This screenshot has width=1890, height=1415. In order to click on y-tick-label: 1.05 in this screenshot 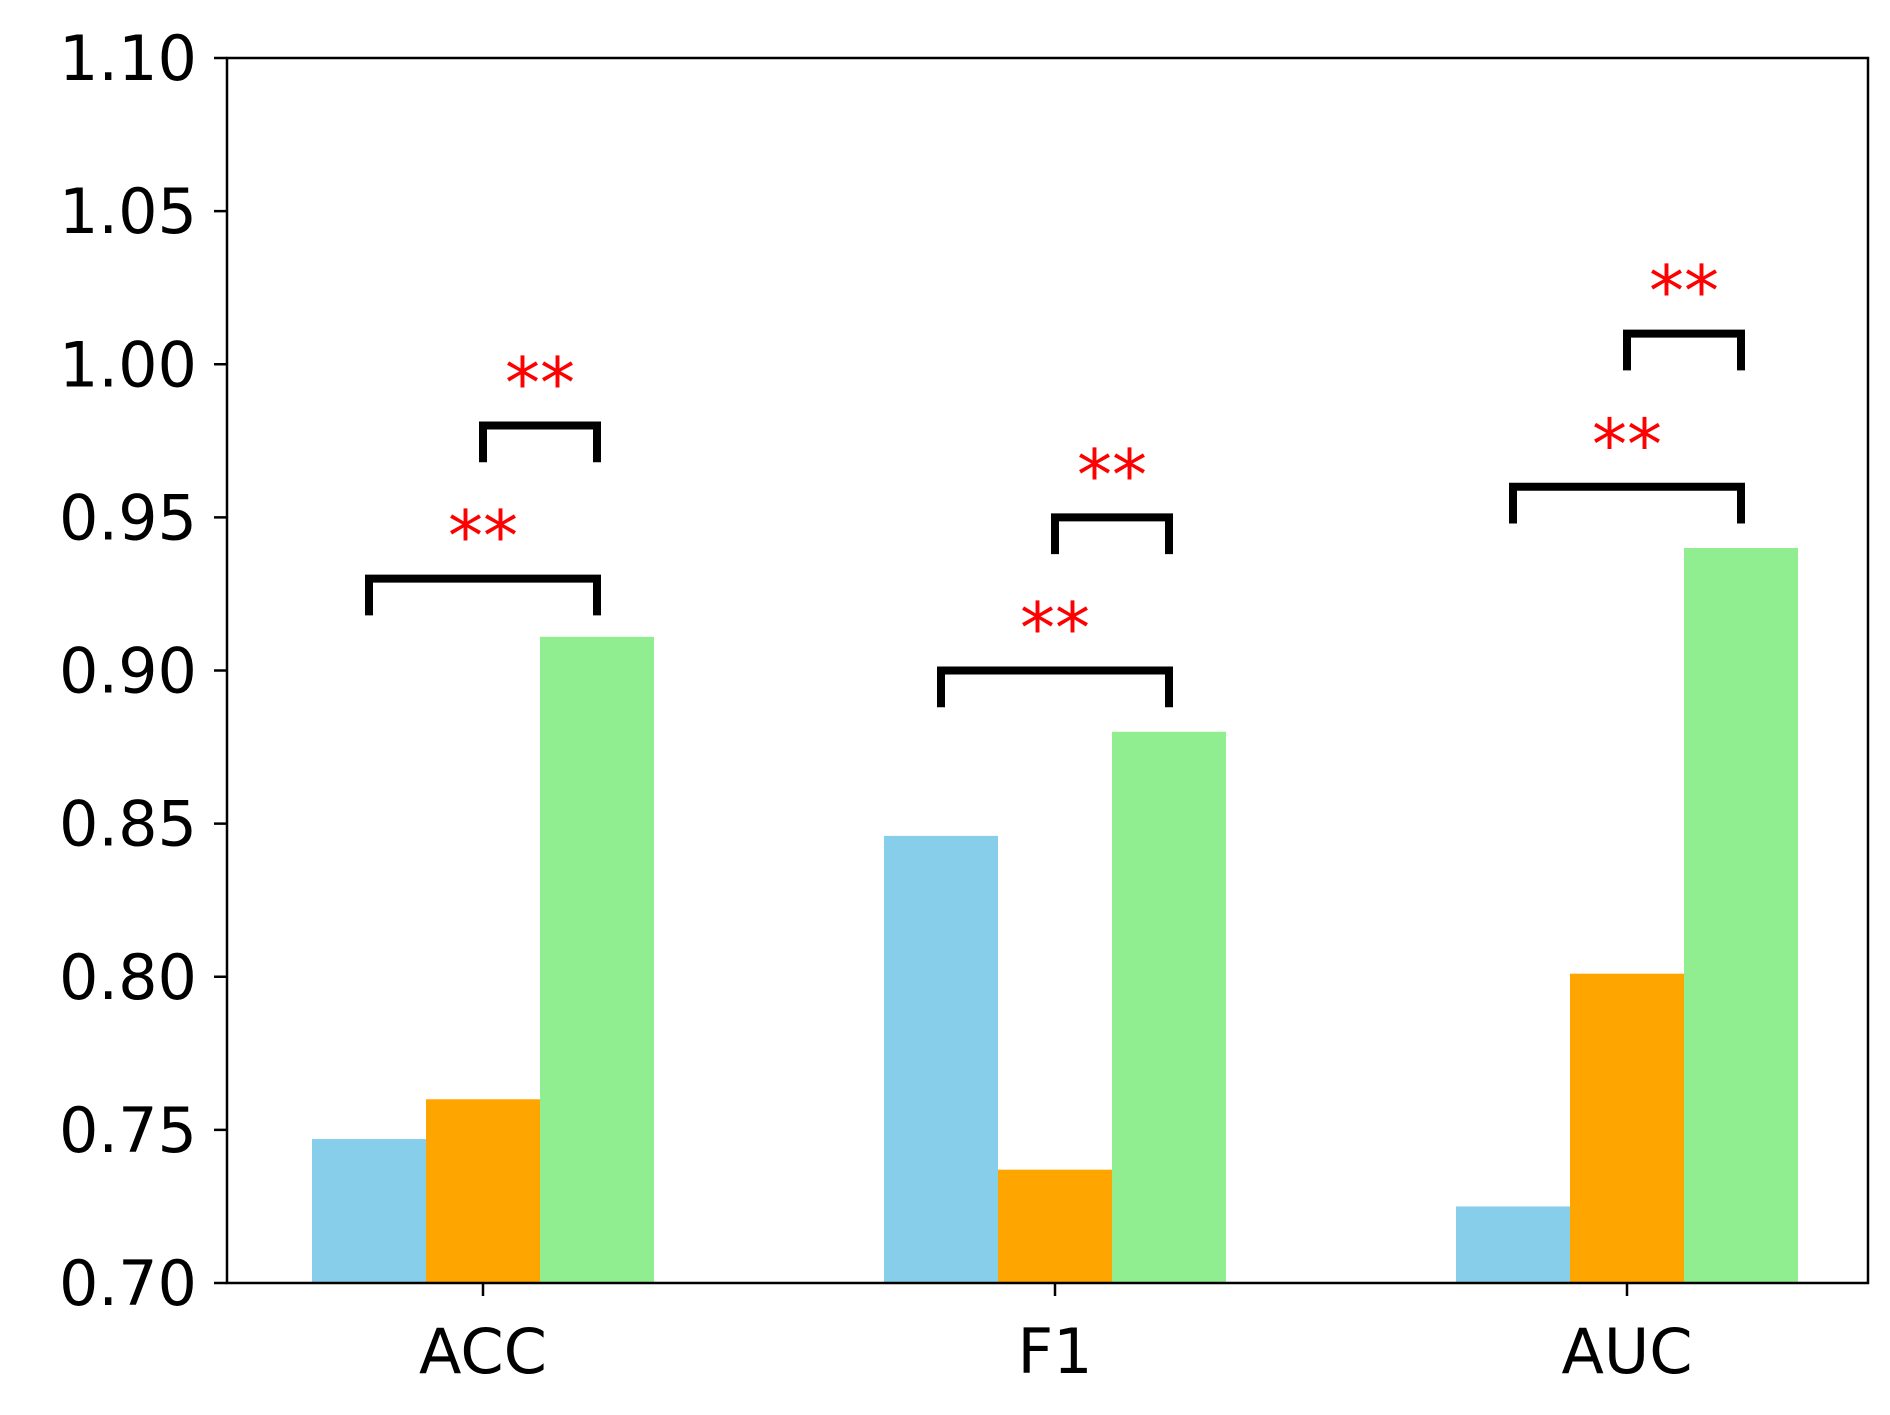, I will do `click(128, 211)`.